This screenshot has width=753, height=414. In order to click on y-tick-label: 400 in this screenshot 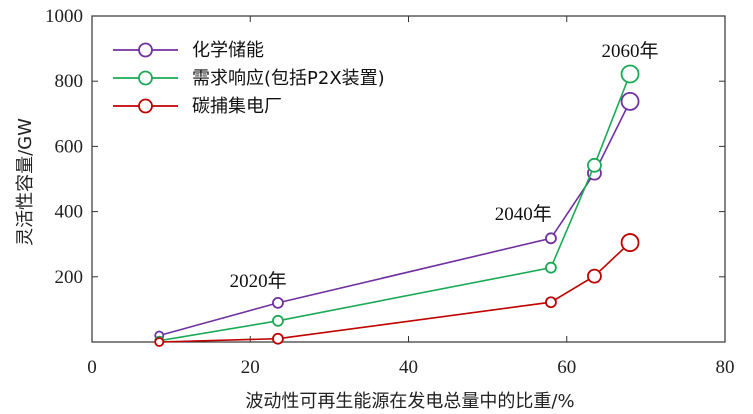, I will do `click(69, 212)`.